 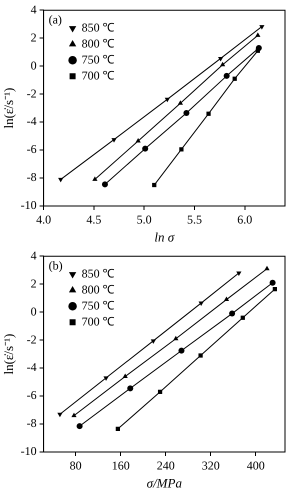 I want to click on x-tick-label: 80, so click(x=76, y=465).